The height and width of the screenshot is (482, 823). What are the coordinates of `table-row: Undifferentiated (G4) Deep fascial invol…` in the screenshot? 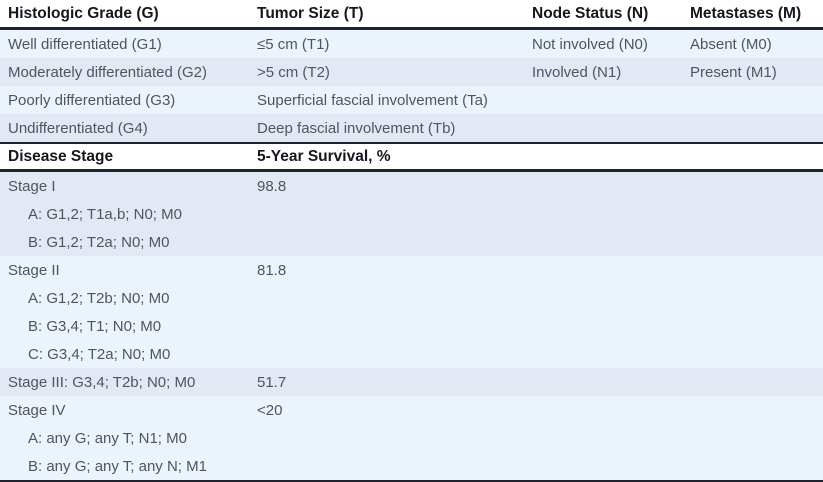 It's located at (411, 128).